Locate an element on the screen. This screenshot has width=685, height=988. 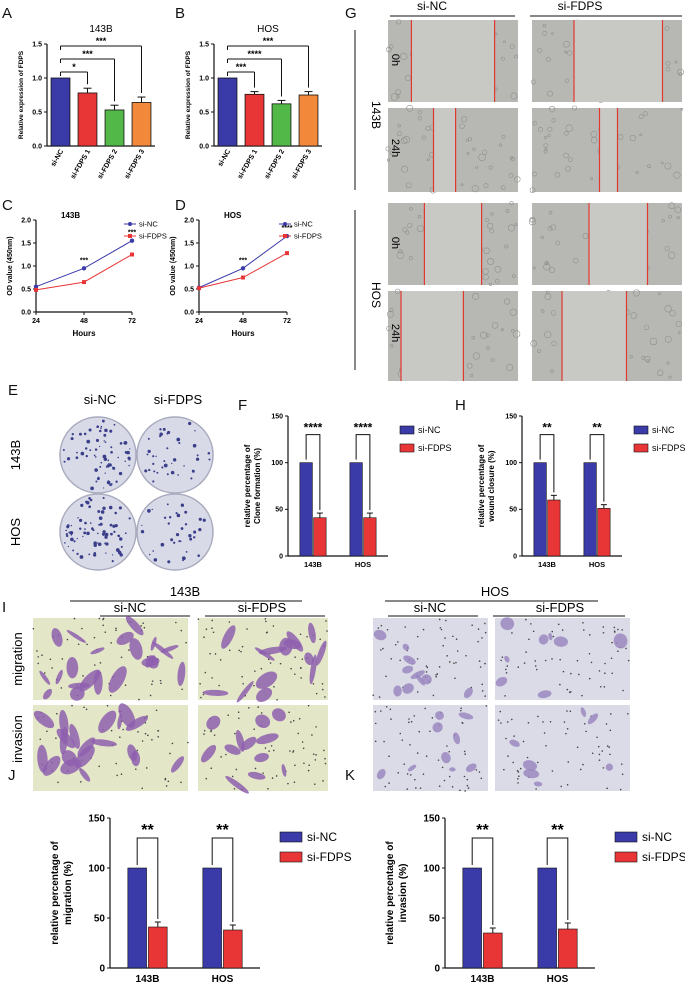
legend-label: si-NC is located at coordinates (429, 430).